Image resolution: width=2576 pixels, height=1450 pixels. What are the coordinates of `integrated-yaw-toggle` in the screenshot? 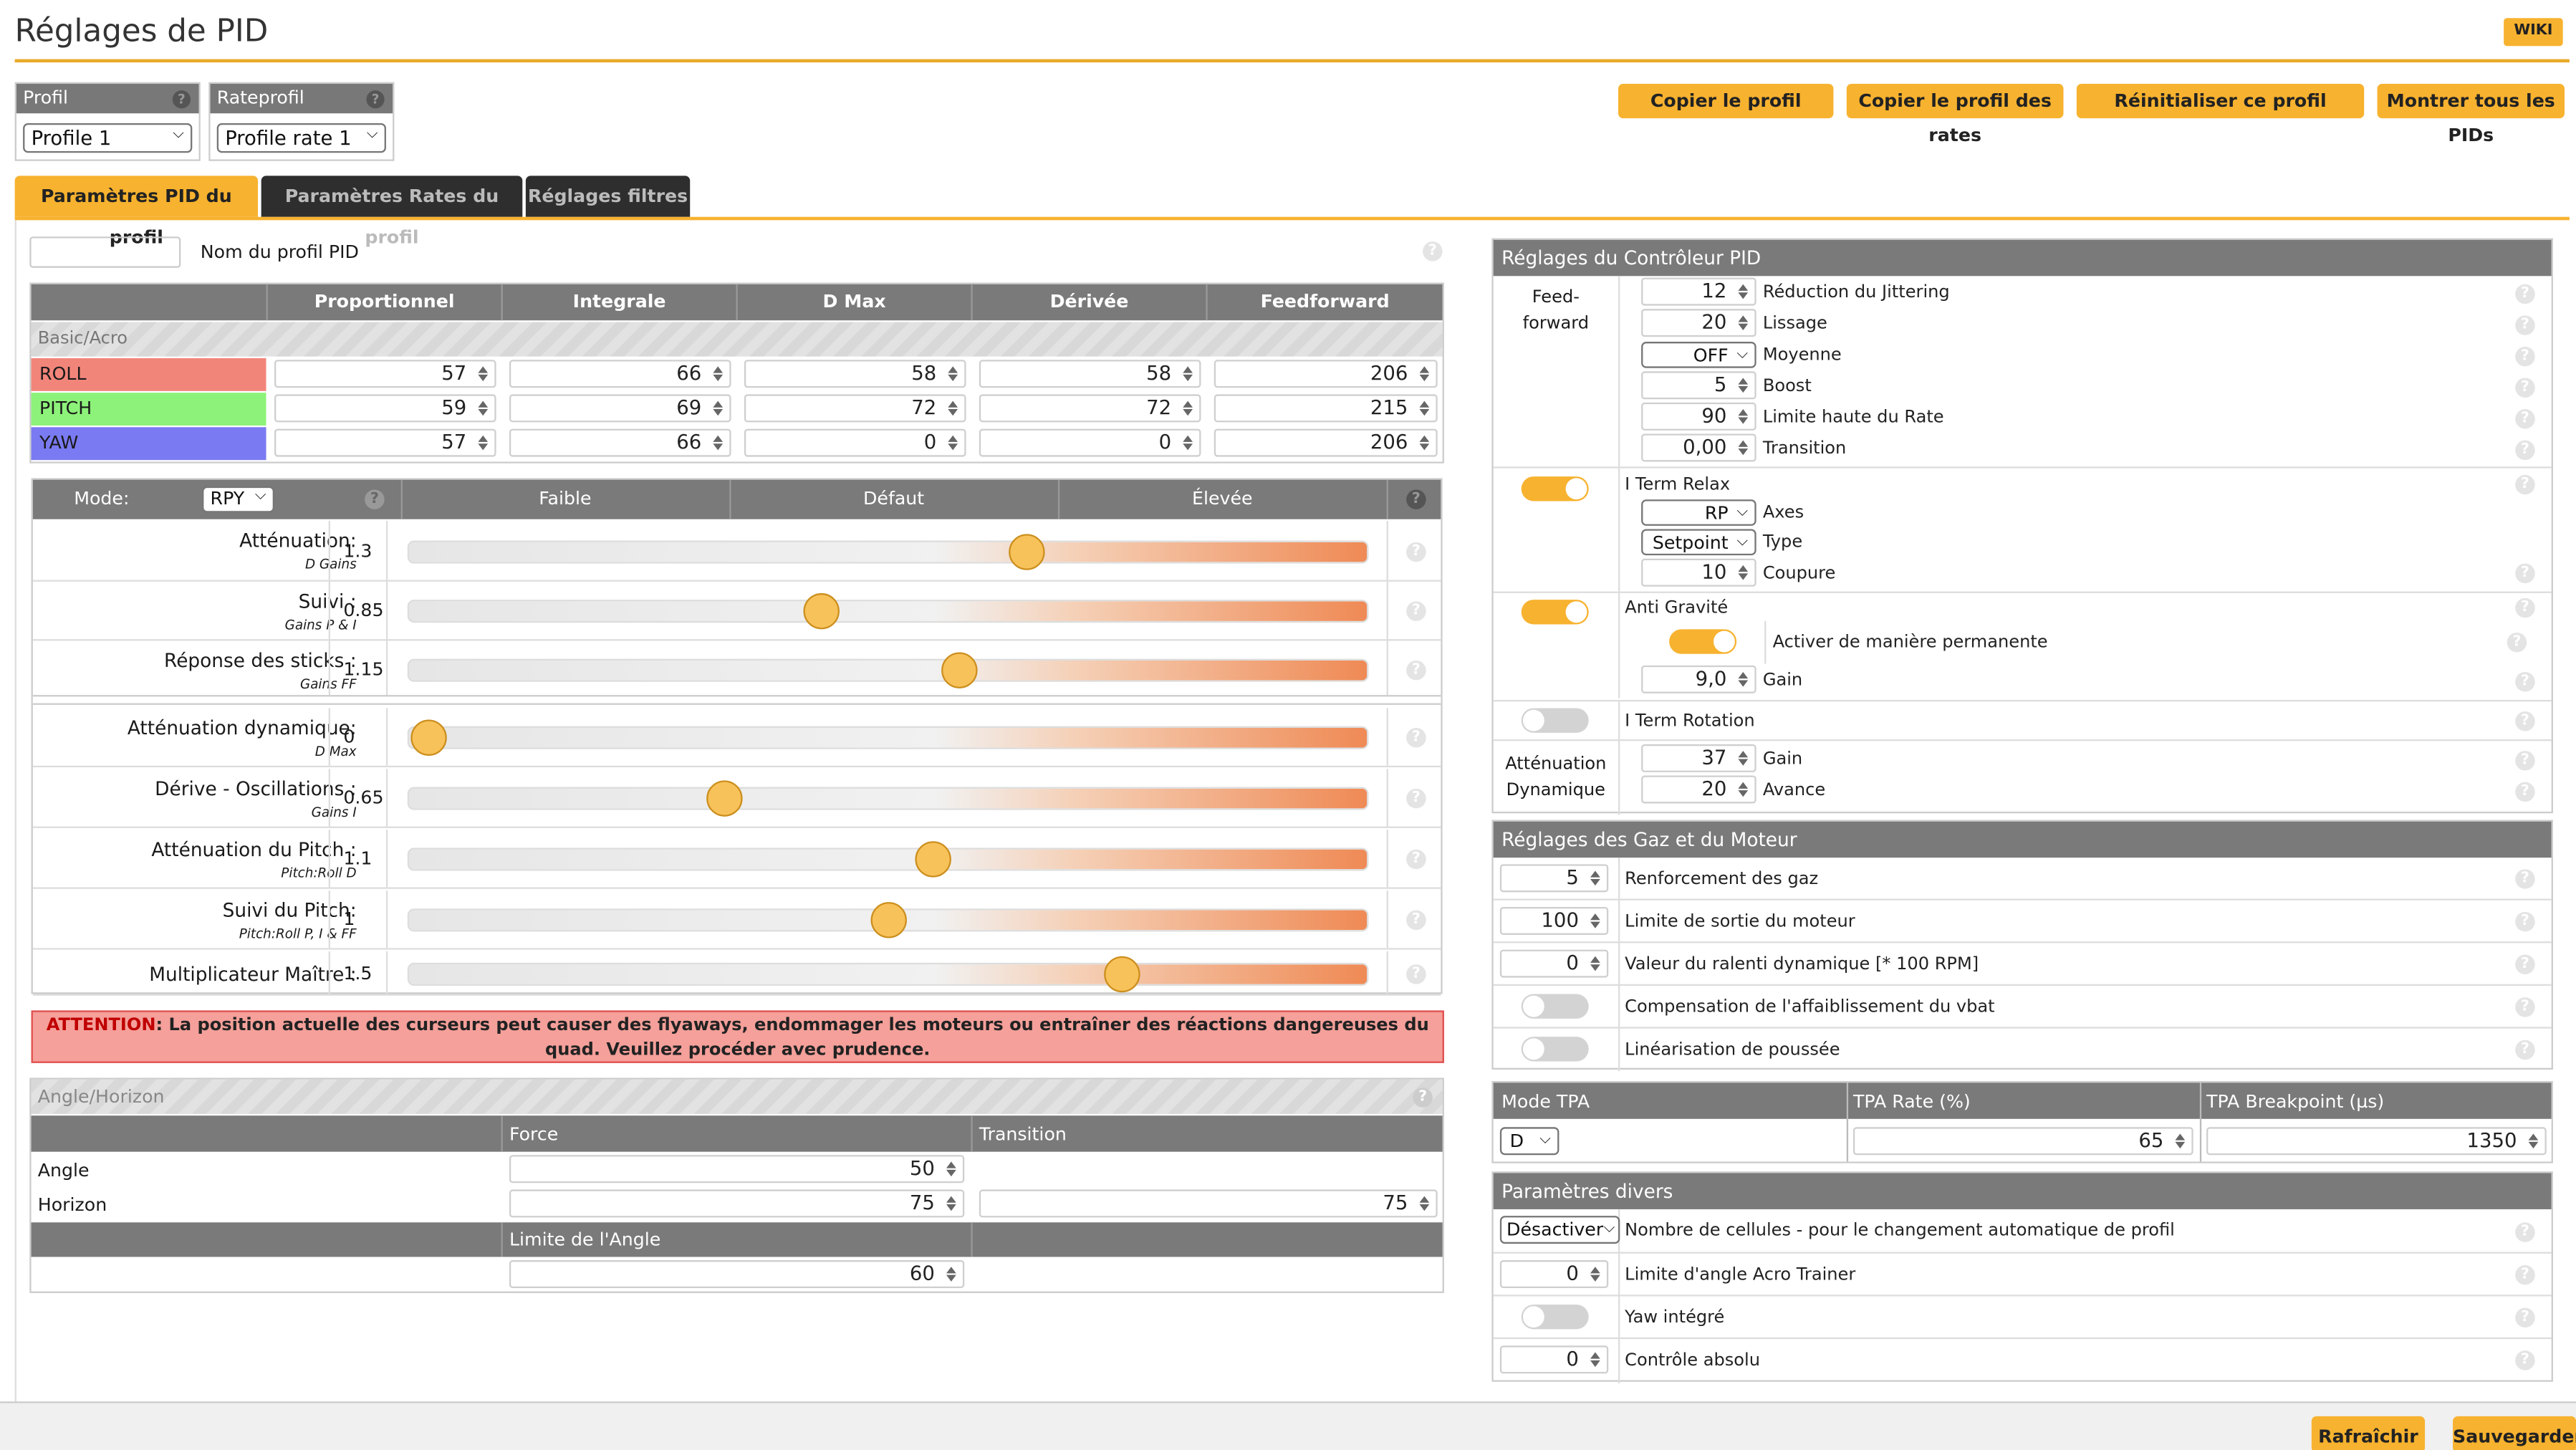 It's located at (1555, 1317).